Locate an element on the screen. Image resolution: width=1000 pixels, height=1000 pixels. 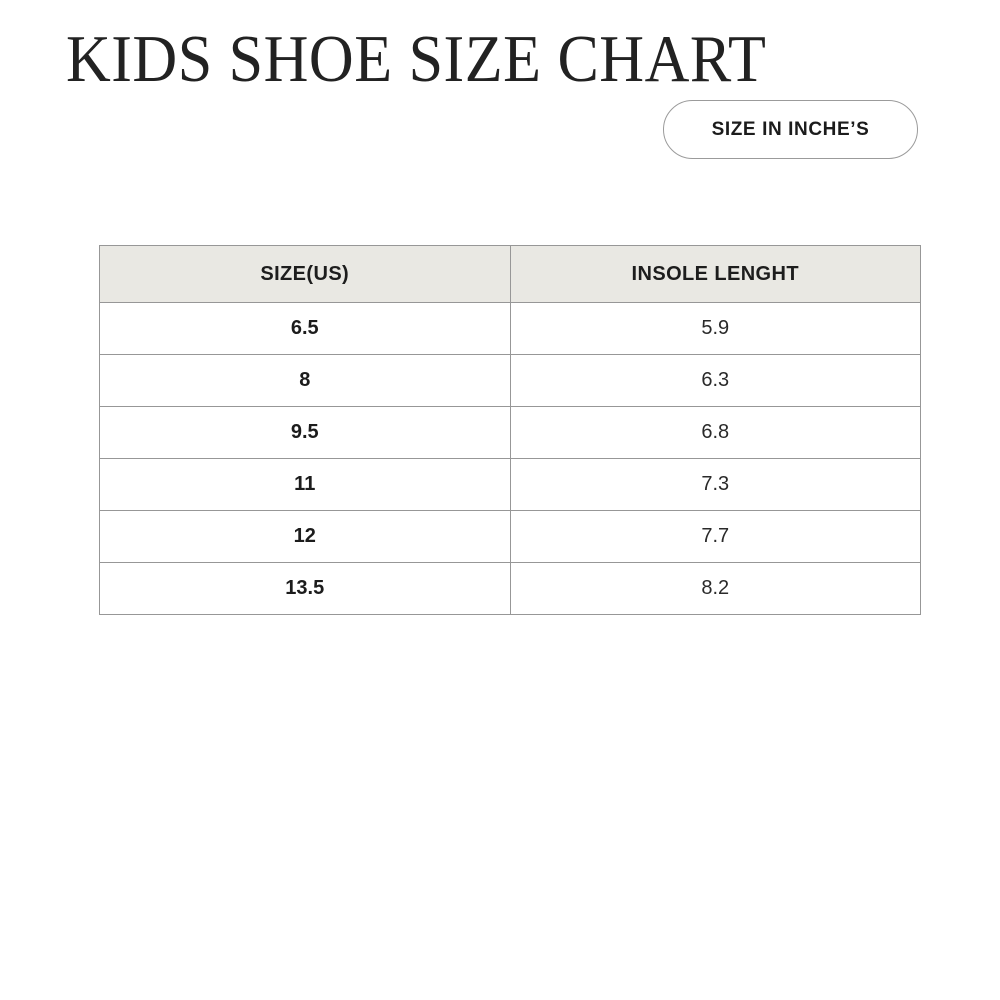
insole-length-cell: 6.8 is located at coordinates (715, 432).